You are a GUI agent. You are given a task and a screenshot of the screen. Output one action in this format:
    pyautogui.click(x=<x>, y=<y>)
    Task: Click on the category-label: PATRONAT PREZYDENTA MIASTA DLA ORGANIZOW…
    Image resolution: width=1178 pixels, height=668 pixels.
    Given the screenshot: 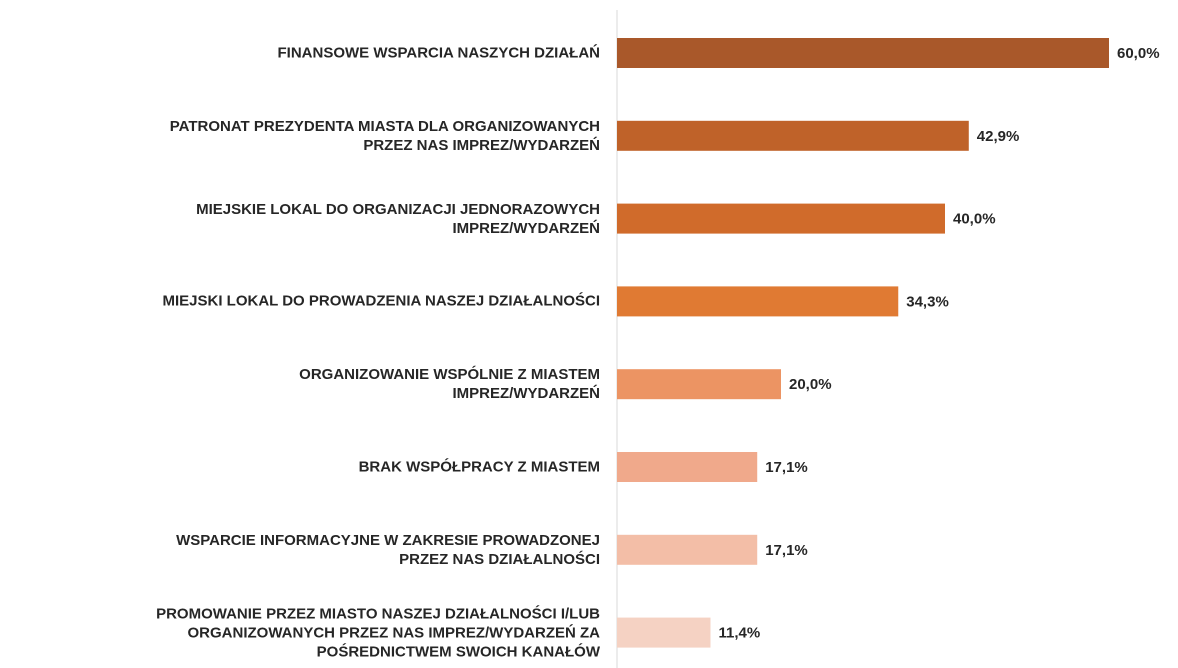 What is the action you would take?
    pyautogui.click(x=384, y=135)
    